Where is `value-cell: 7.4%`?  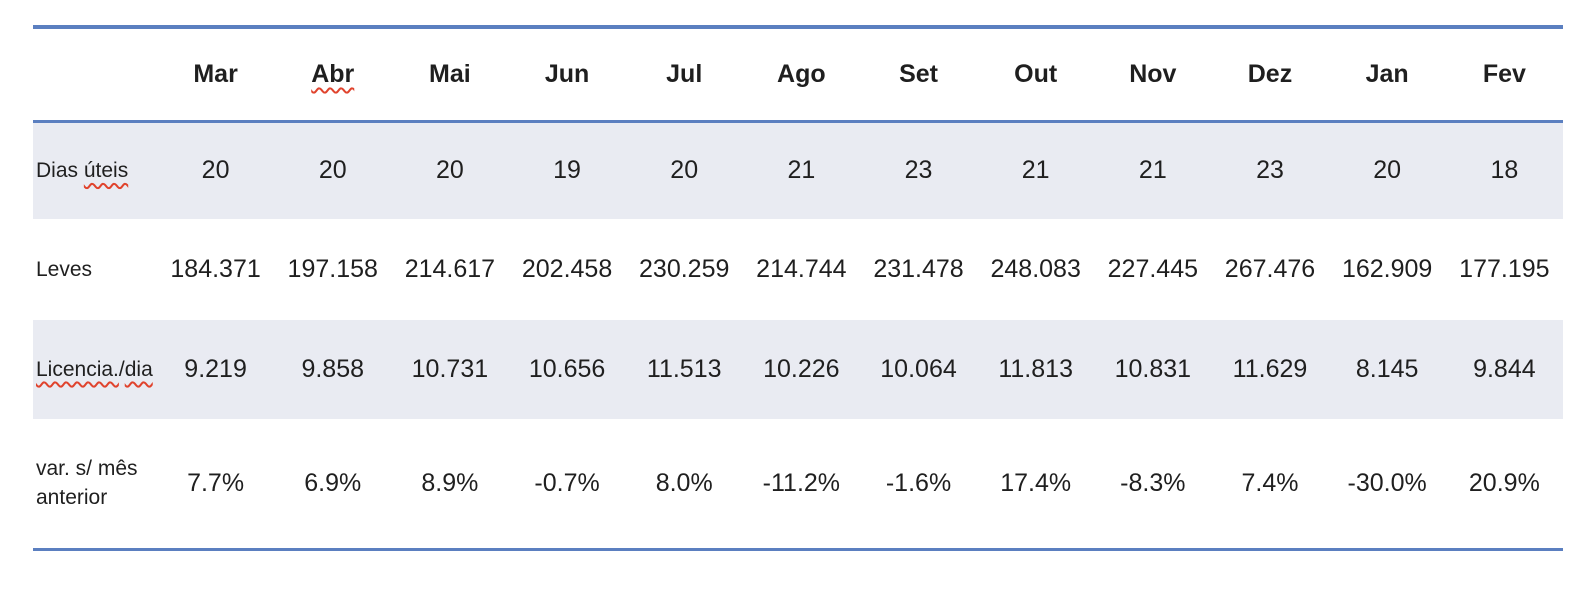
value-cell: 7.4% is located at coordinates (1270, 485).